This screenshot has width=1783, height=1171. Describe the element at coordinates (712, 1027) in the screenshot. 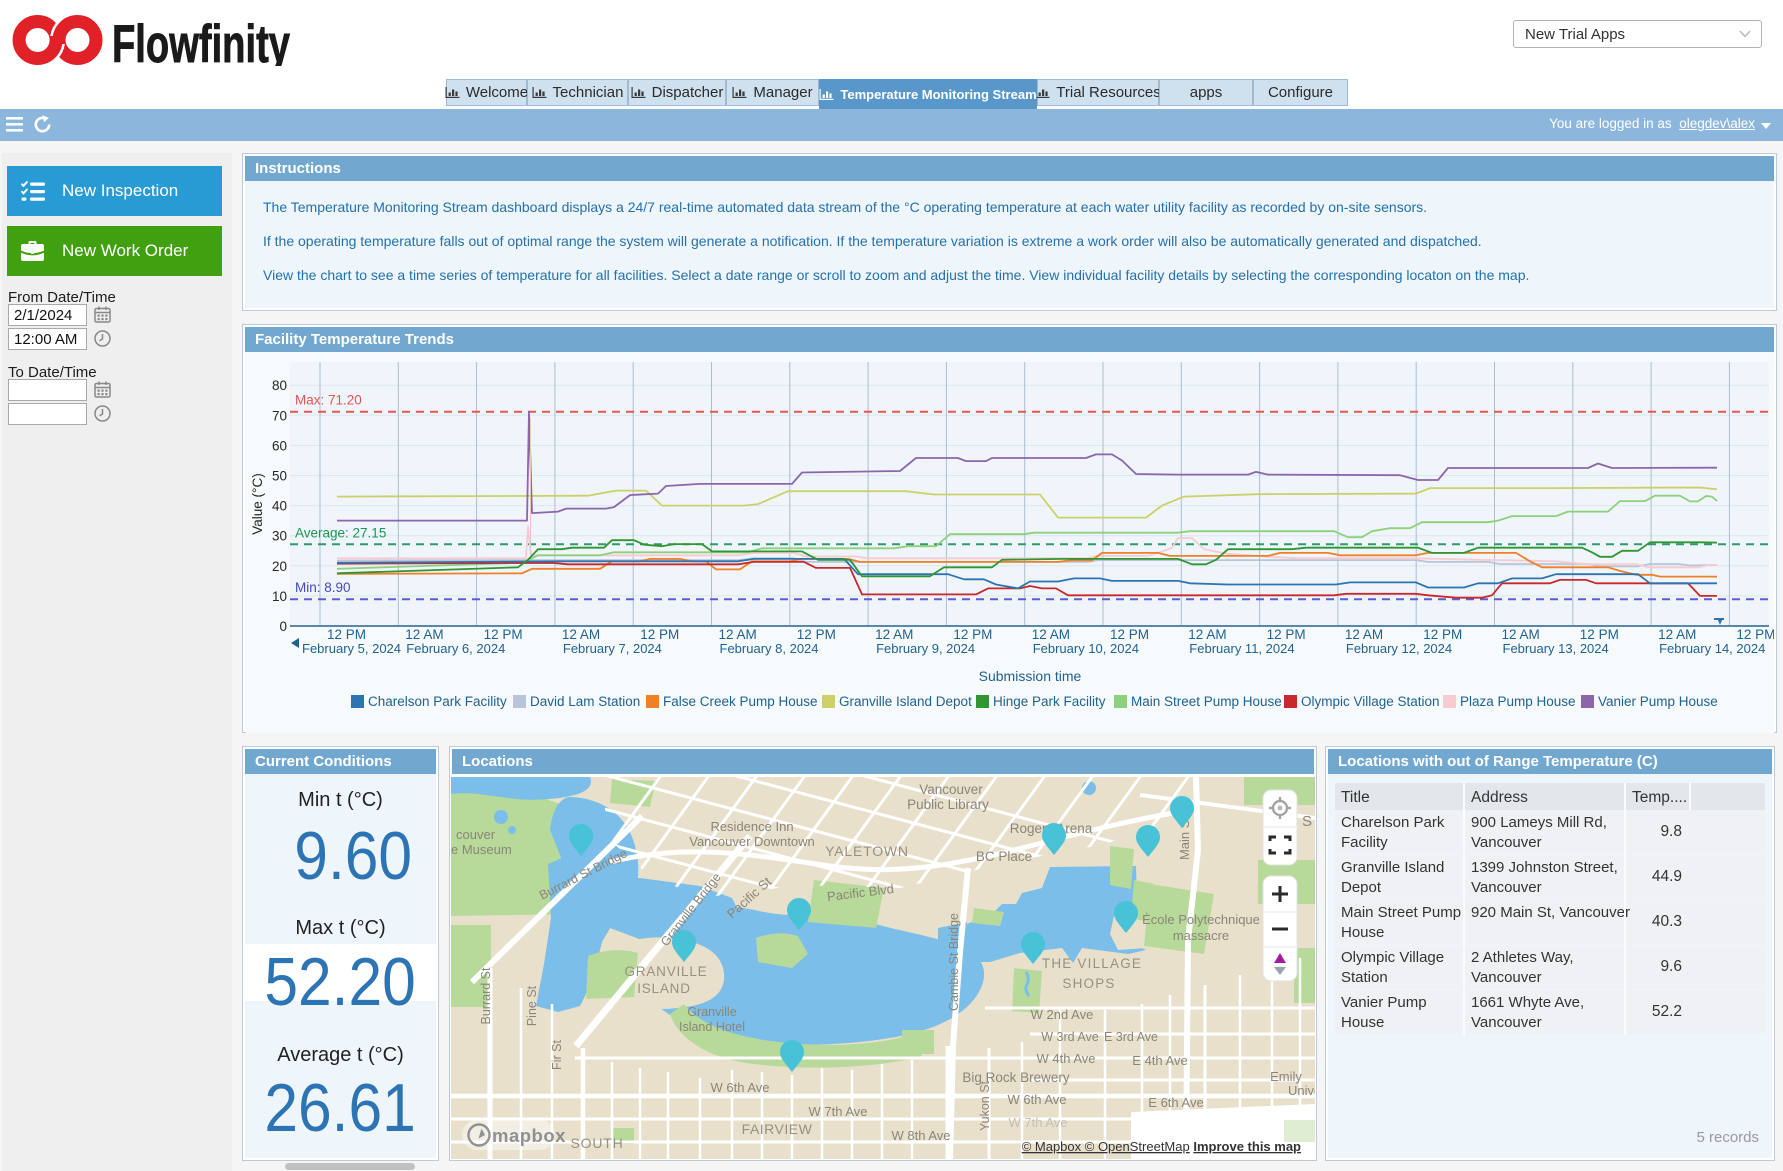

I see `svg-text: Island Hotel` at that location.